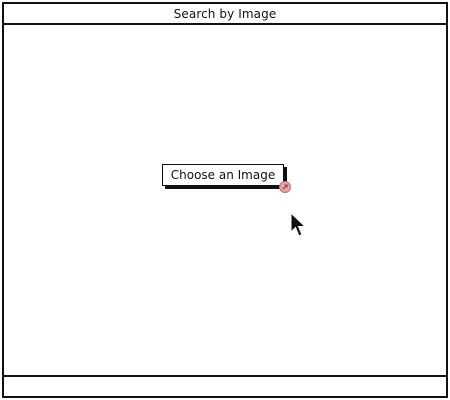  I want to click on mouse-pointer-icon, so click(299, 224).